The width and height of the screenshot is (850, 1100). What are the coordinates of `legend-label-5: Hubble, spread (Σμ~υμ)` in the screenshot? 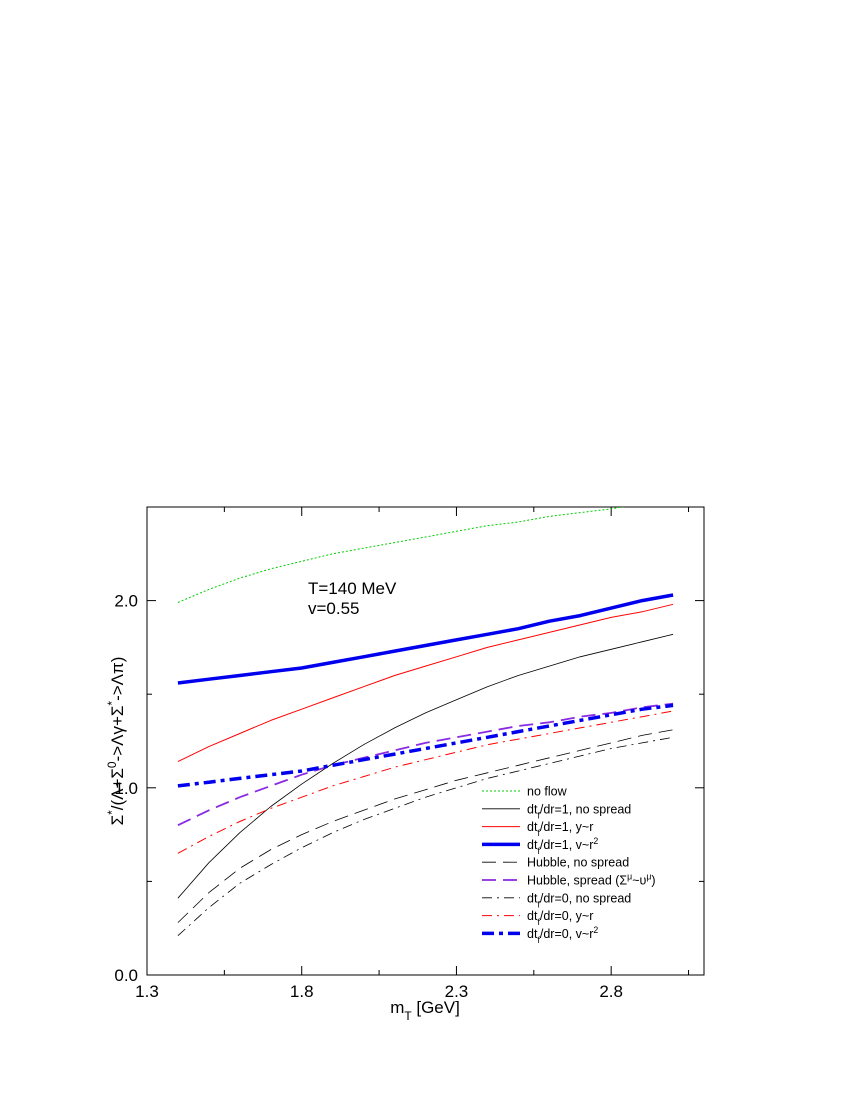 It's located at (591, 880).